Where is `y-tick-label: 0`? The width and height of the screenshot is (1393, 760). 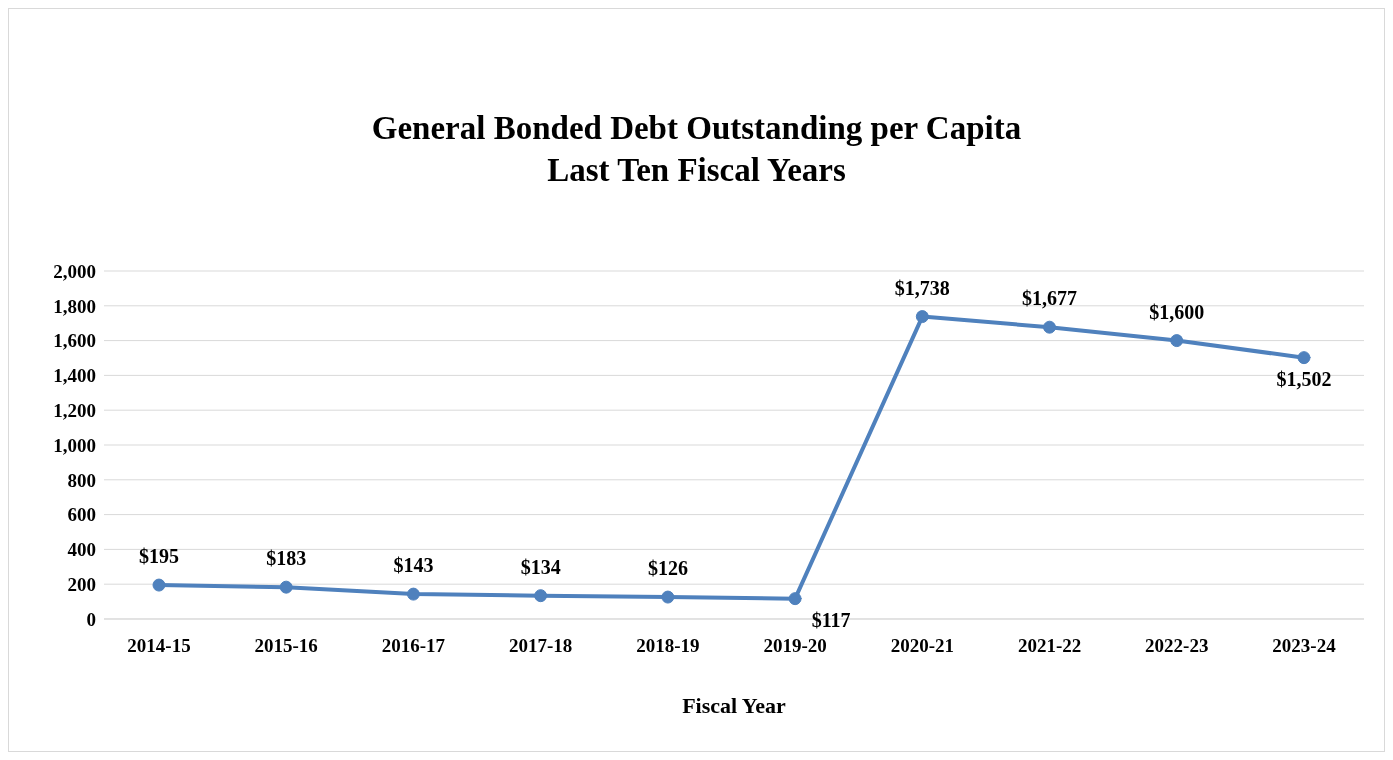
y-tick-label: 0 is located at coordinates (91, 619).